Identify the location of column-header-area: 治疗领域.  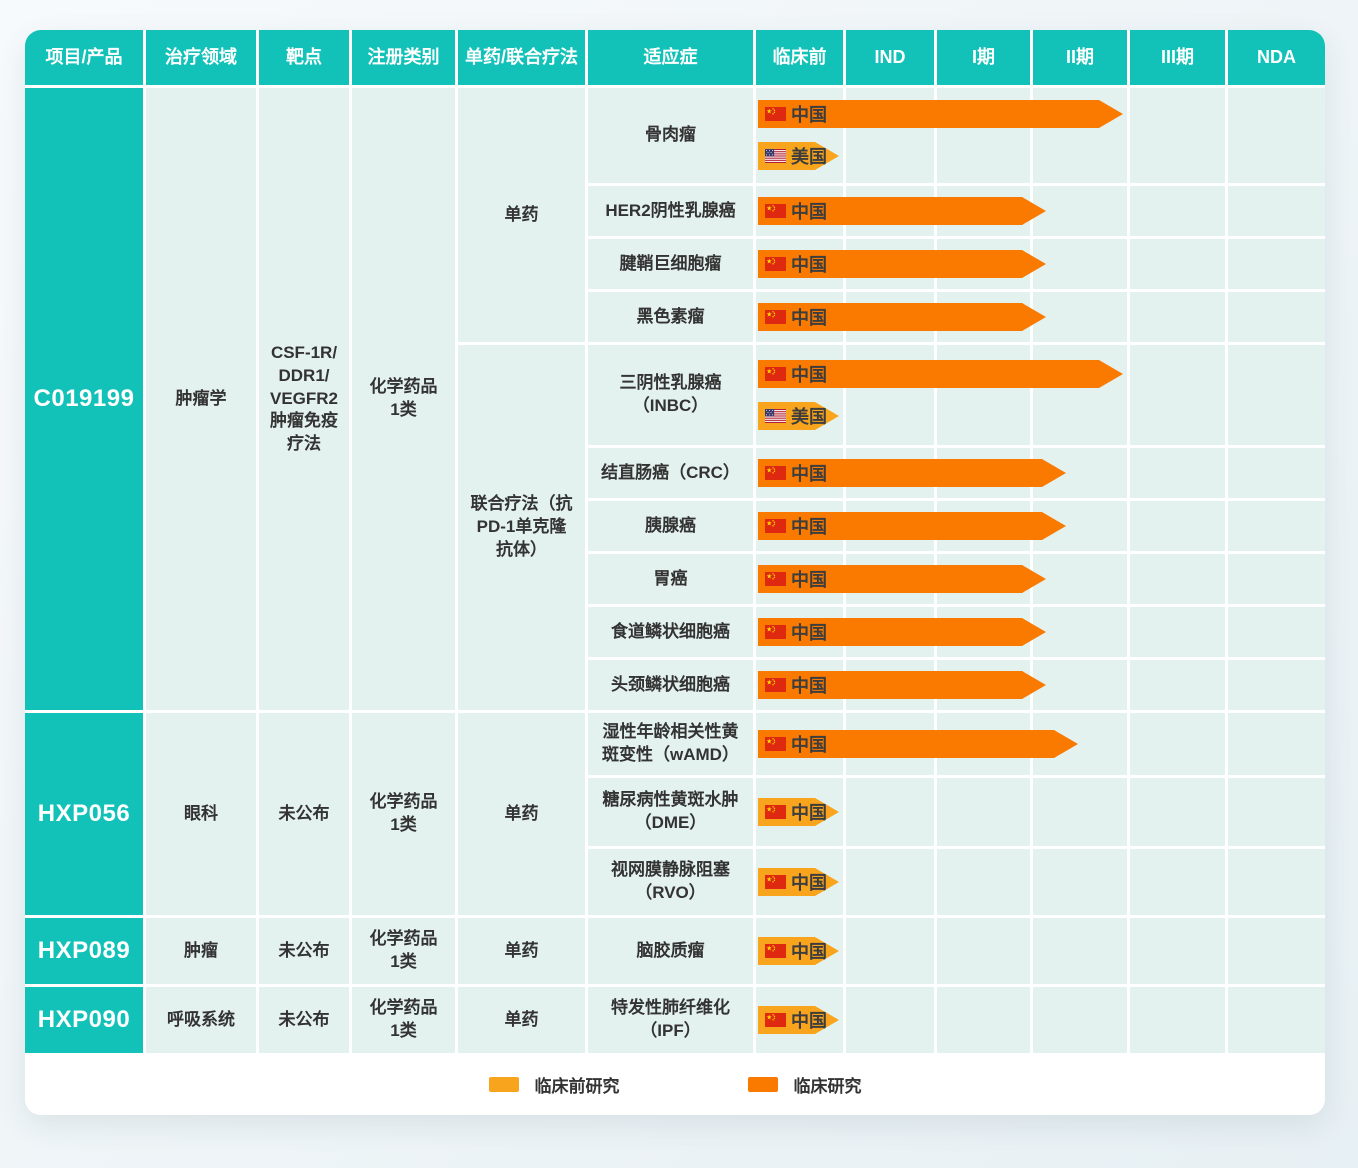
(201, 57).